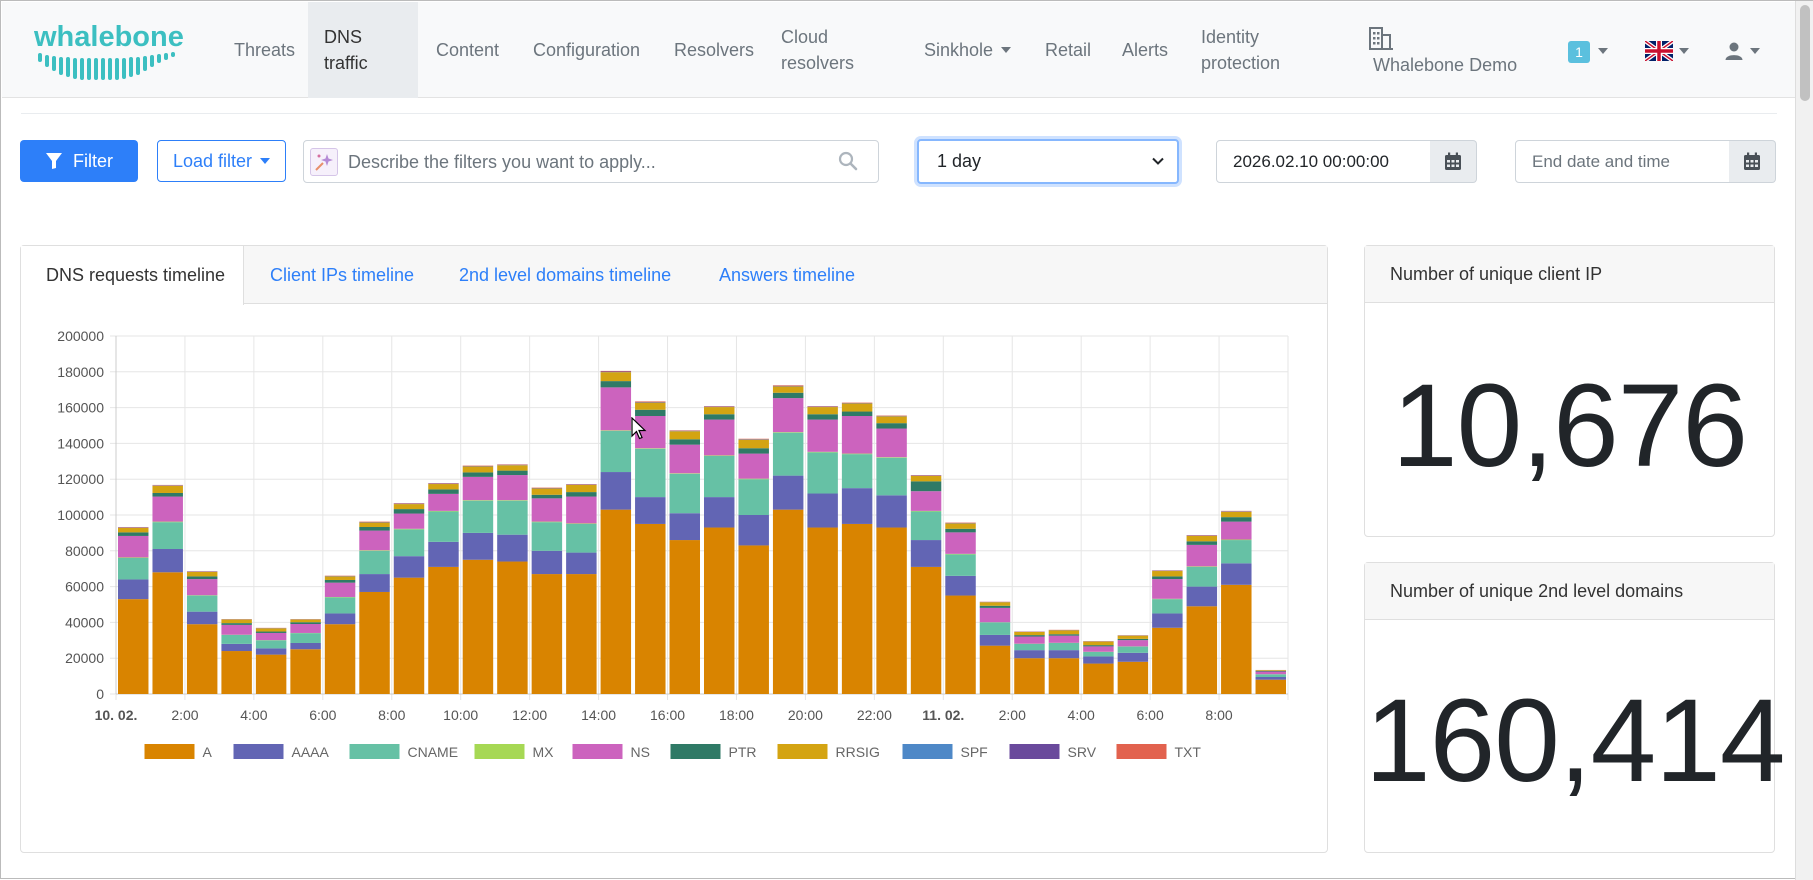 This screenshot has width=1813, height=880. What do you see at coordinates (1804, 440) in the screenshot?
I see `page-scrollbar` at bounding box center [1804, 440].